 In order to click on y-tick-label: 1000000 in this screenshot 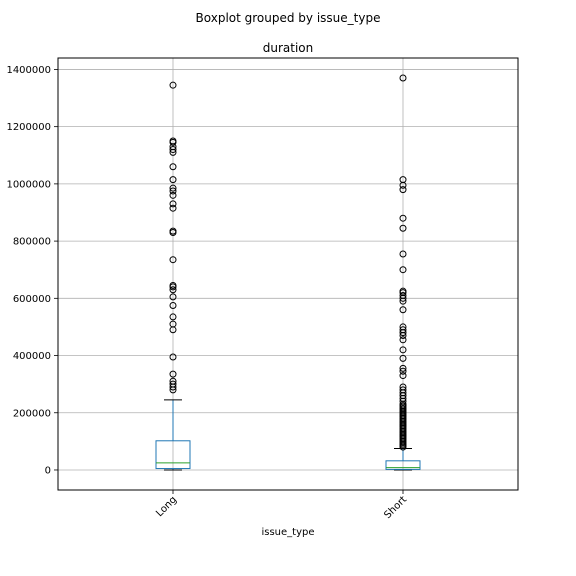, I will do `click(28, 184)`.